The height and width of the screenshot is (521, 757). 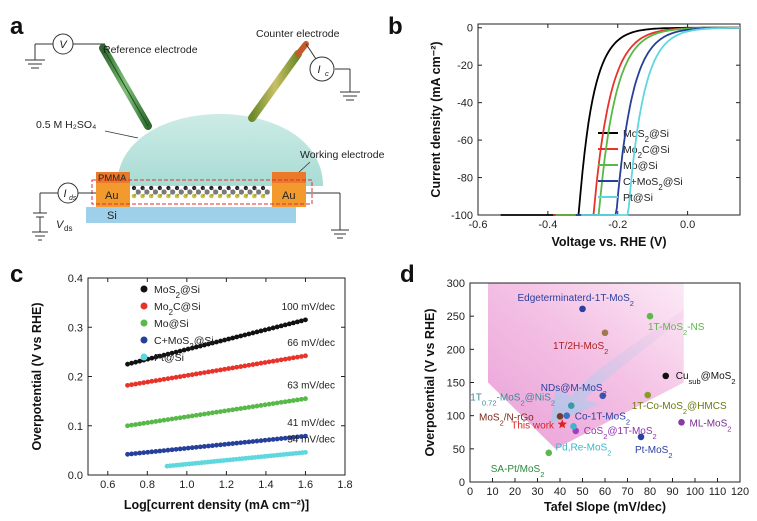 What do you see at coordinates (125, 87) in the screenshot?
I see `reference-electrode-wire` at bounding box center [125, 87].